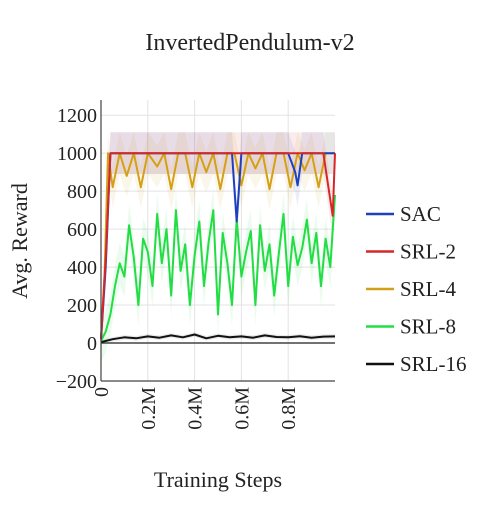  Describe the element at coordinates (249, 43) in the screenshot. I see `chart-title: InvertedPendulum-v2` at that location.